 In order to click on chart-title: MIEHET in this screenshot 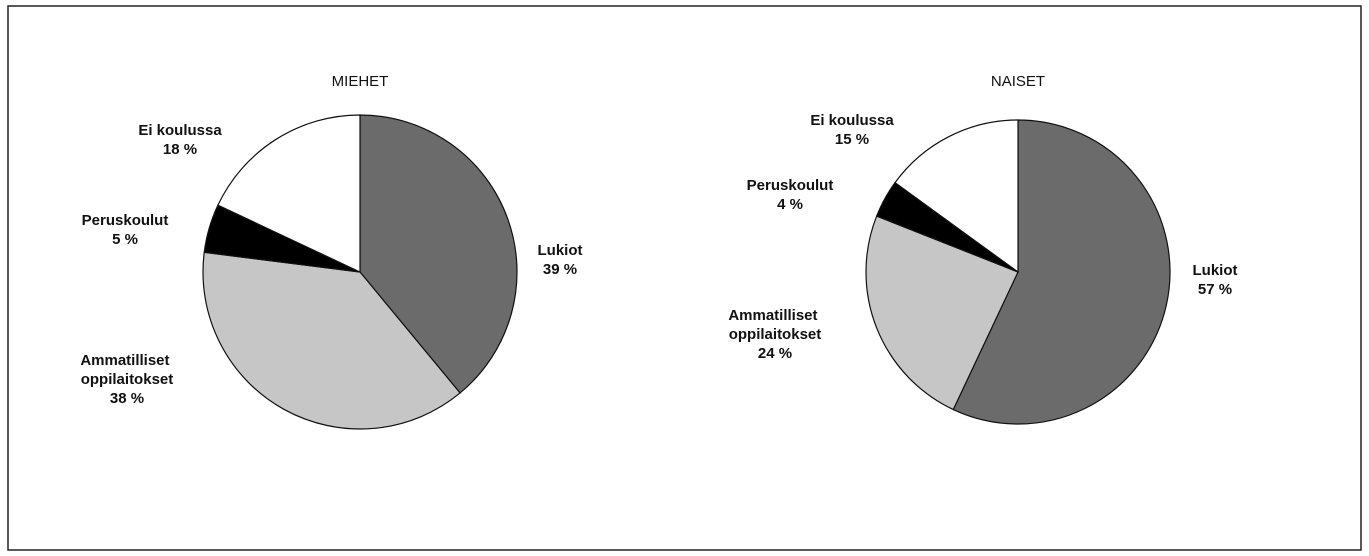, I will do `click(360, 81)`.